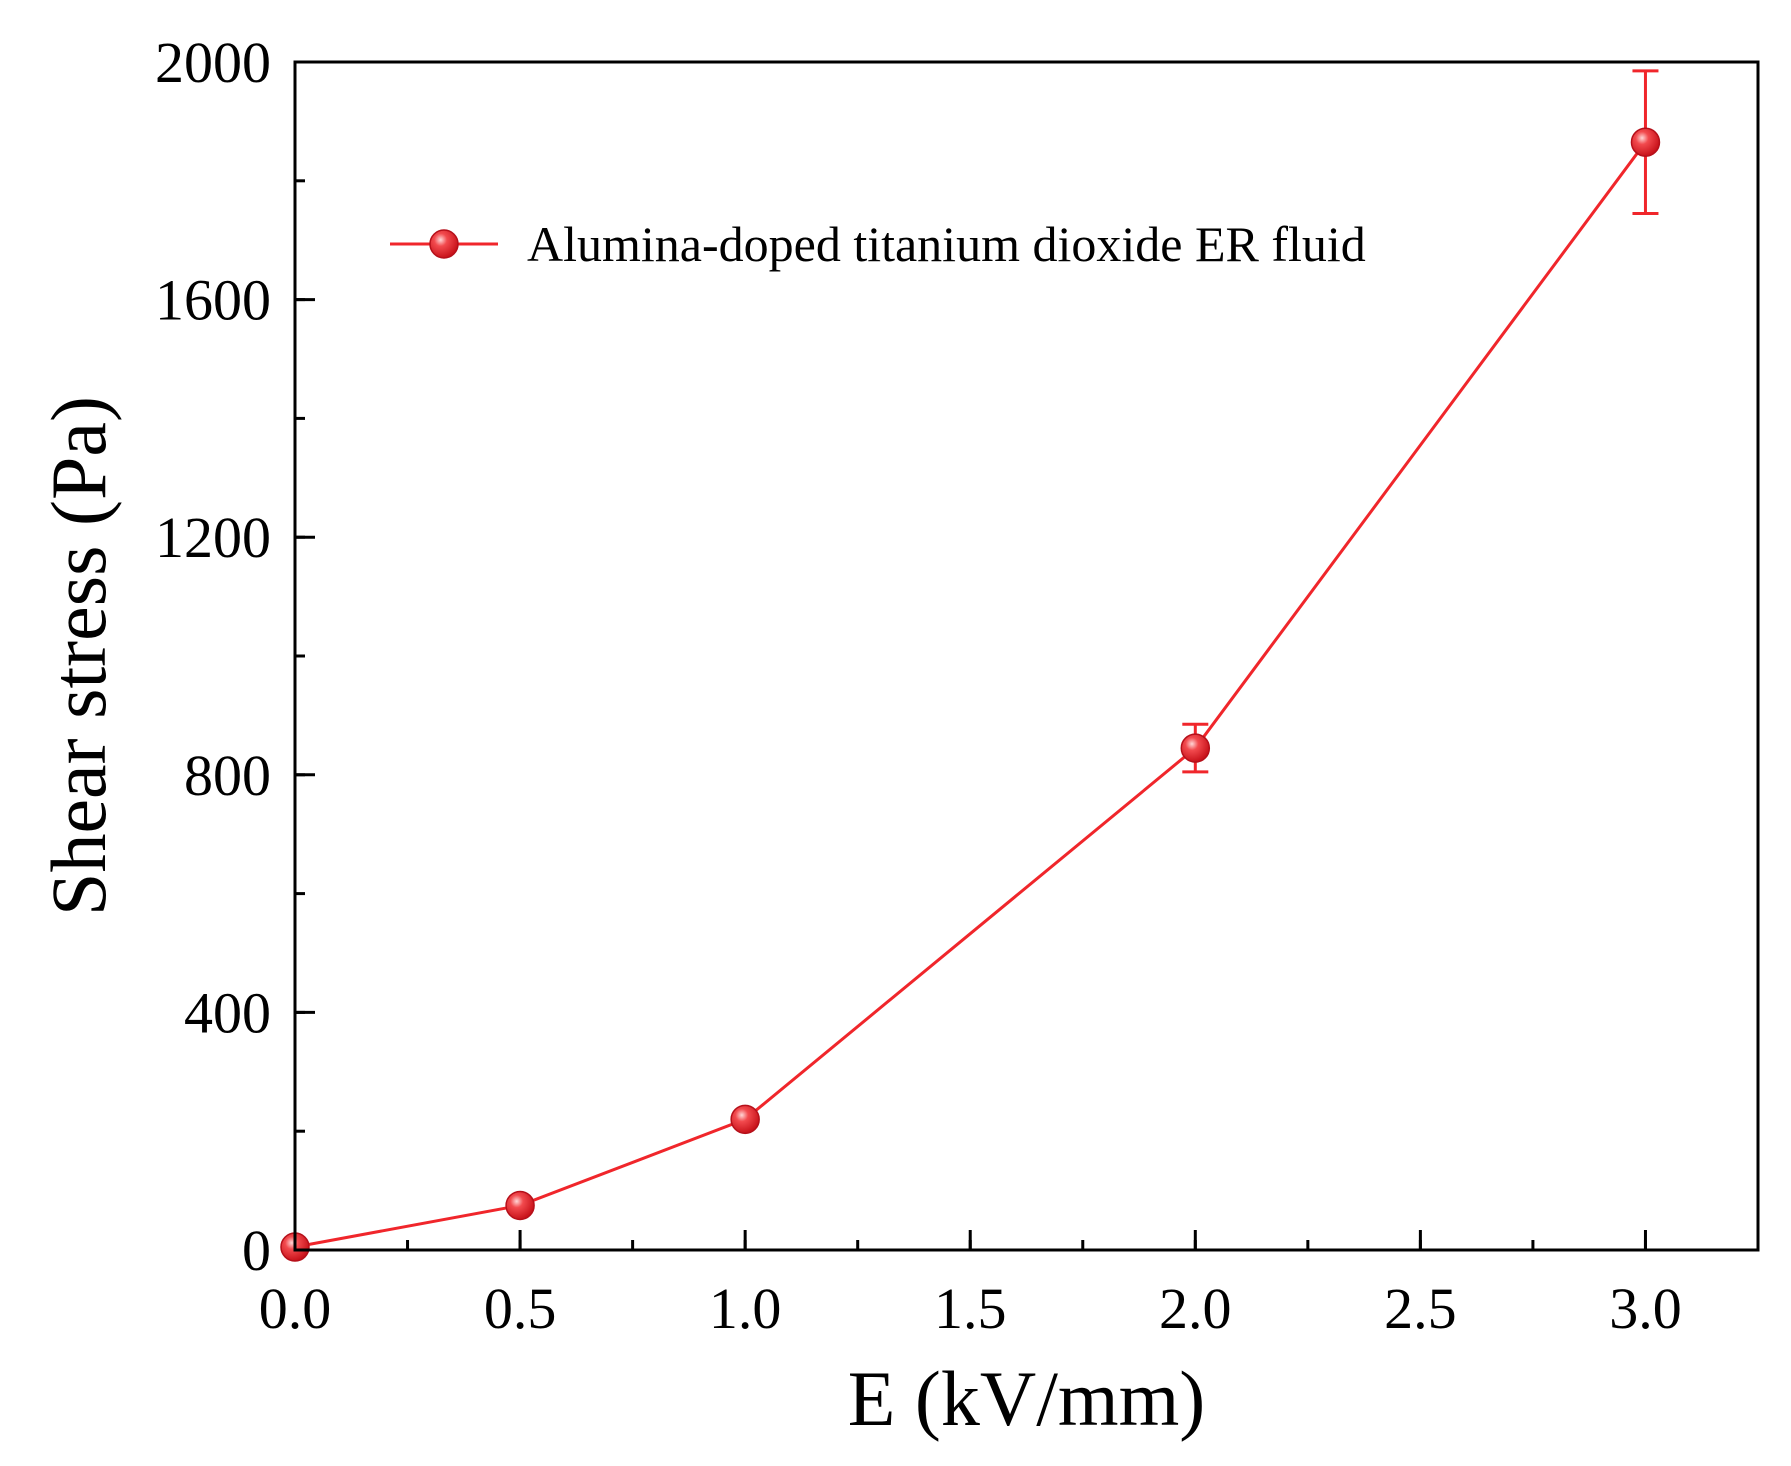  Describe the element at coordinates (520, 1308) in the screenshot. I see `x-tick-label: 0.5` at that location.